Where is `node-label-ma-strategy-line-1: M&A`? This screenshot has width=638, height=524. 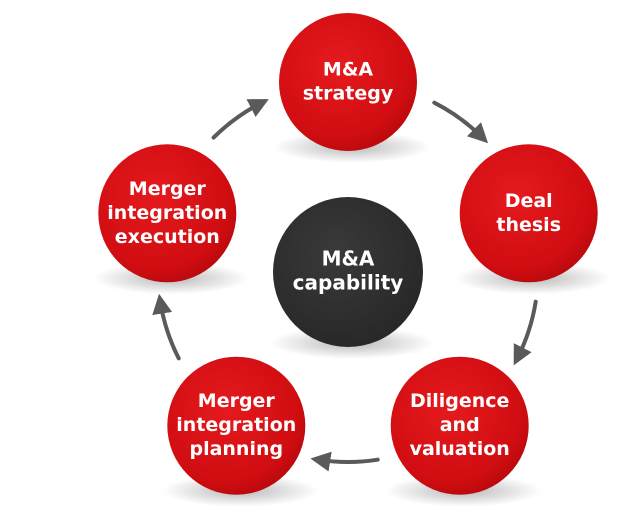 node-label-ma-strategy-line-1: M&A is located at coordinates (348, 70).